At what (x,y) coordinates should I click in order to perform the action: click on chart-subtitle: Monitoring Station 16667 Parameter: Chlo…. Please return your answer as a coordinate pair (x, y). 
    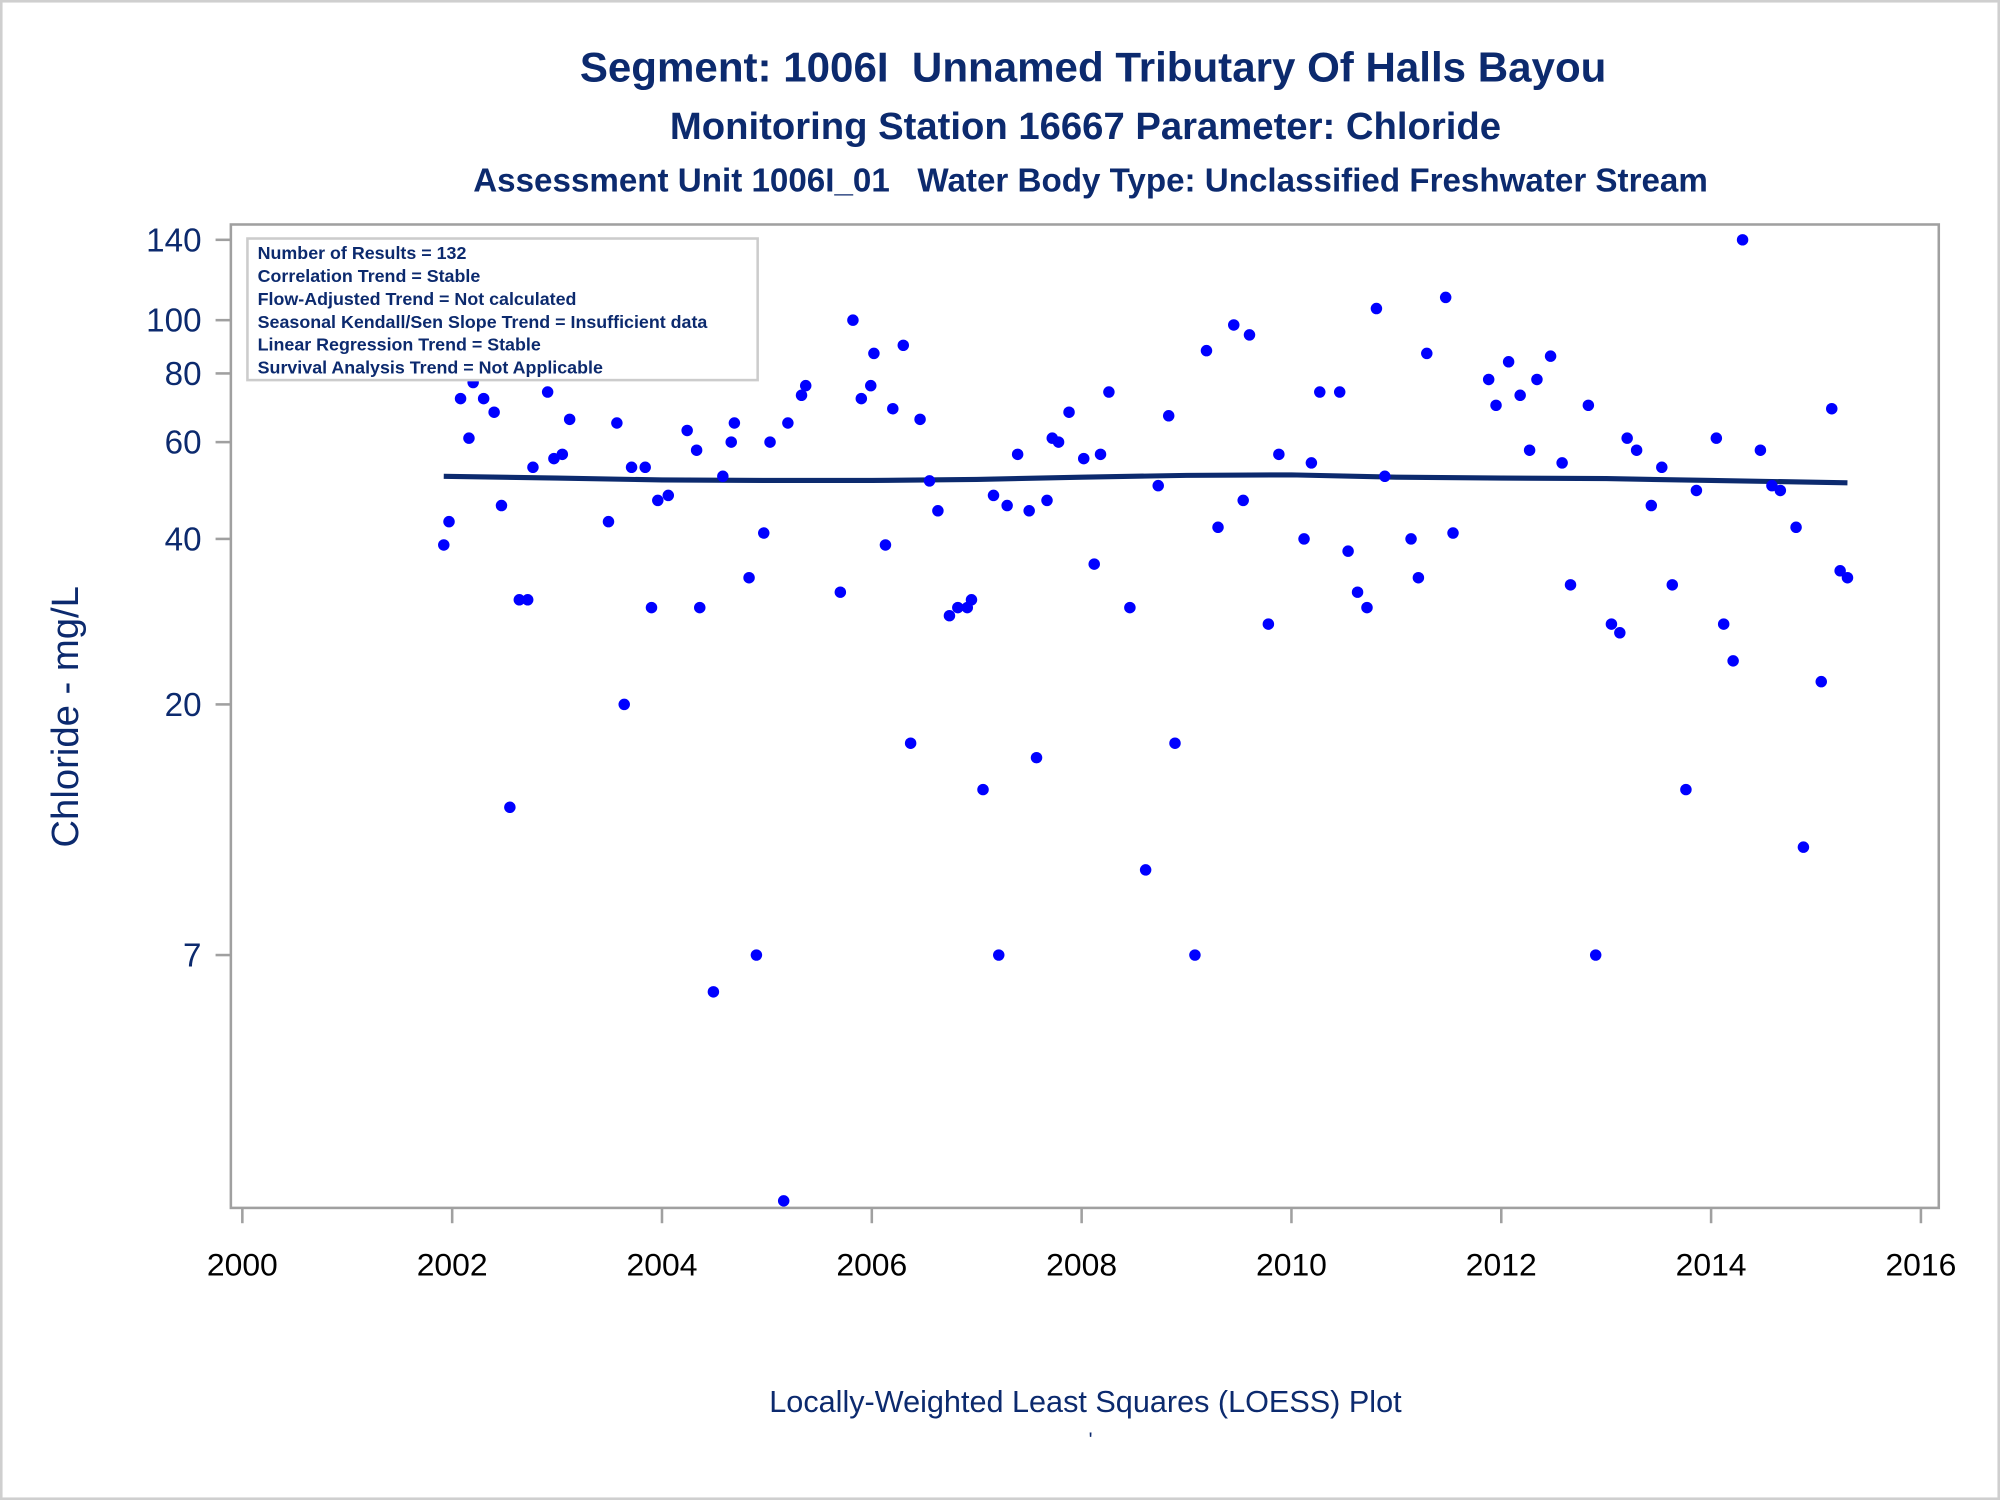
    Looking at the image, I should click on (1085, 126).